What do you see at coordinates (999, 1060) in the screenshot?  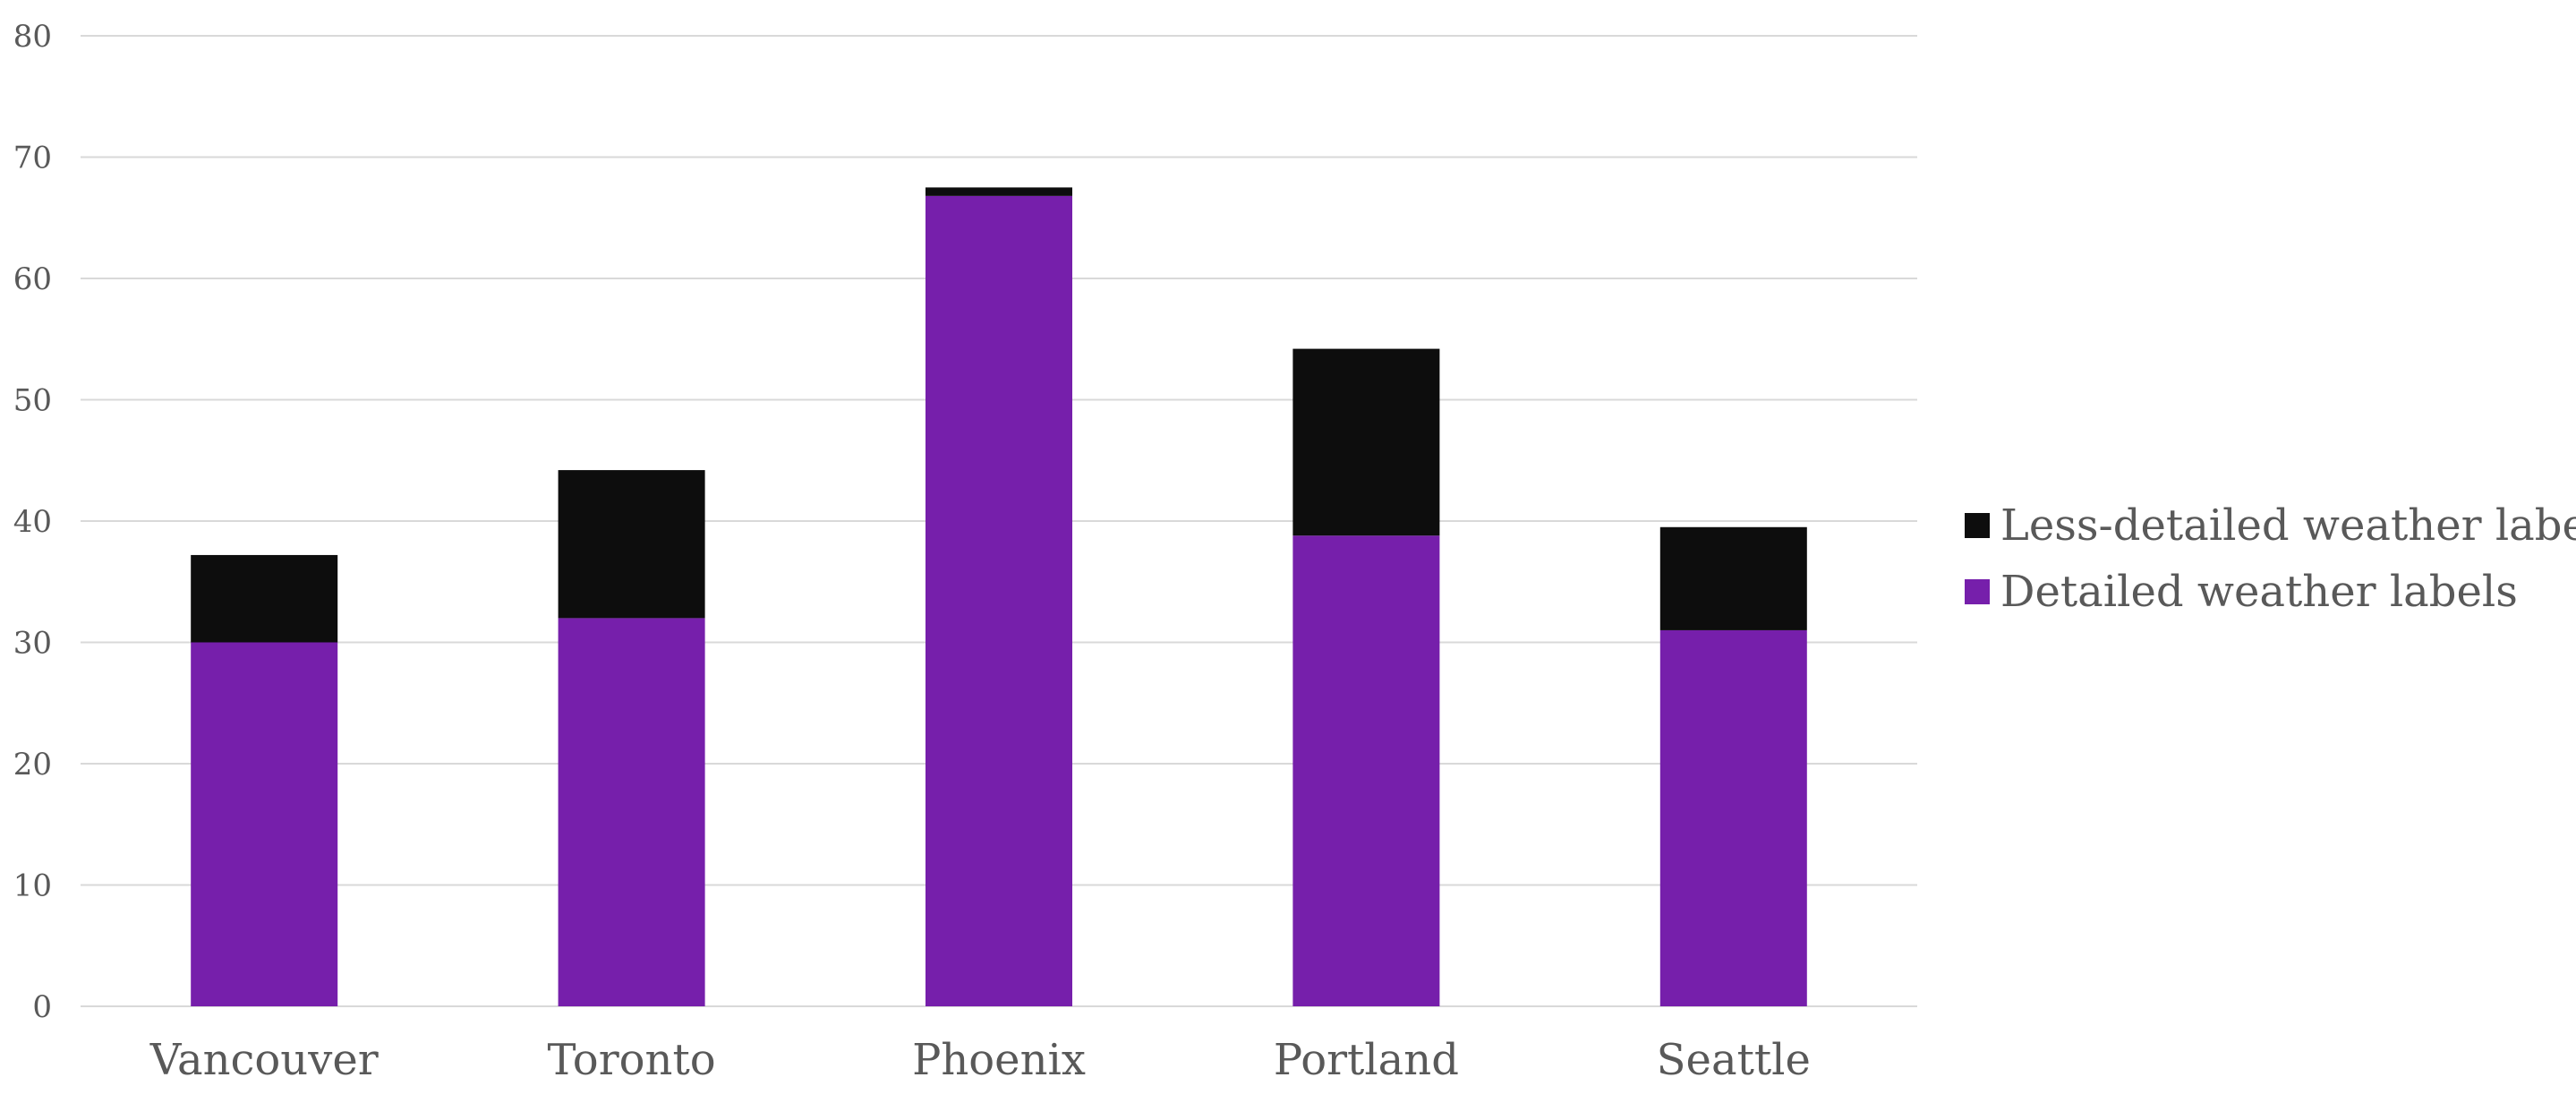 I see `x-tick-label: Phoenix` at bounding box center [999, 1060].